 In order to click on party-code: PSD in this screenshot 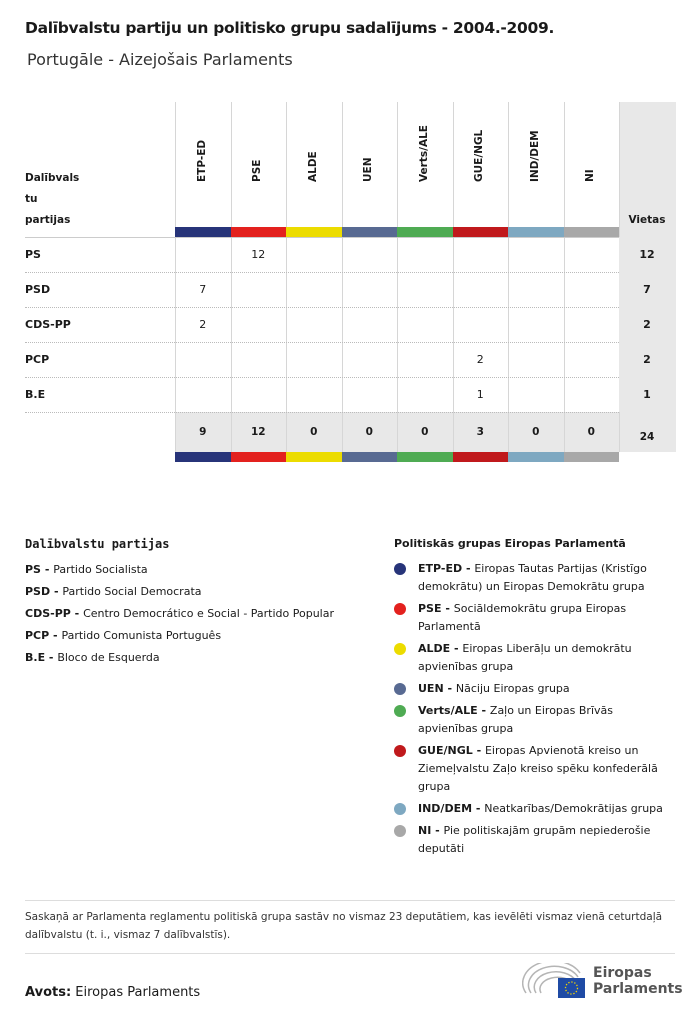, I will do `click(38, 591)`.